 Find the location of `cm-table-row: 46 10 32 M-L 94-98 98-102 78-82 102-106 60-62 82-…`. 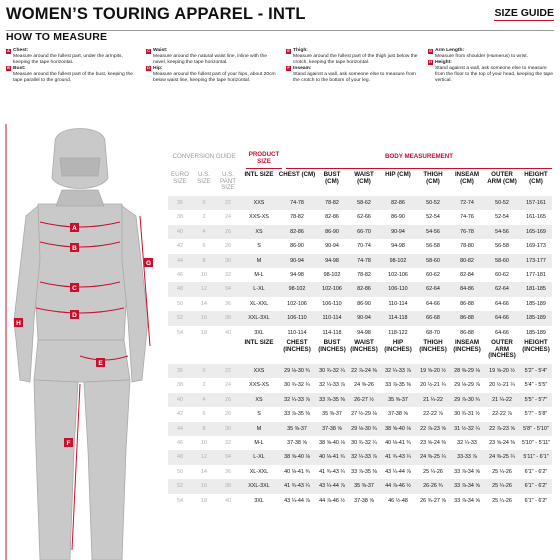

cm-table-row: 46 10 32 M-L 94-98 98-102 78-82 102-106 60-62 82-… is located at coordinates (360, 275).